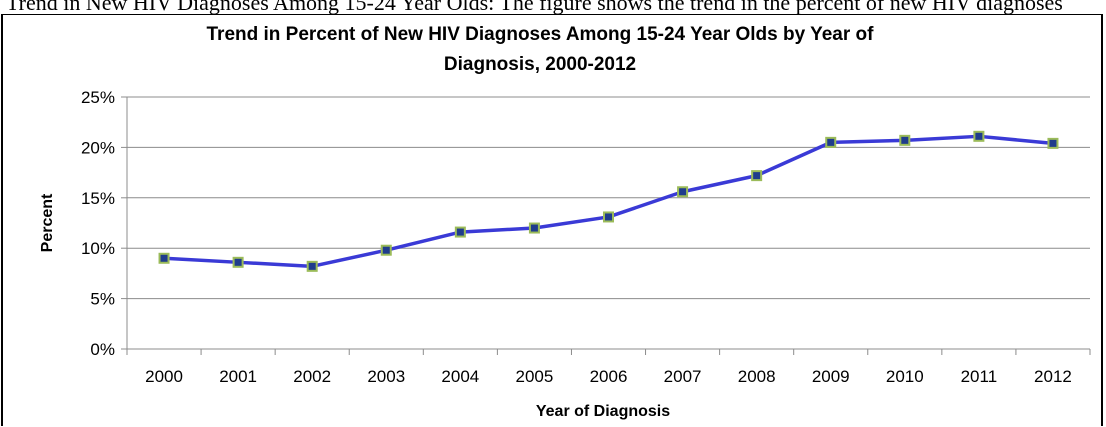 This screenshot has height=427, width=1106. What do you see at coordinates (831, 142) in the screenshot?
I see `data-point-2009` at bounding box center [831, 142].